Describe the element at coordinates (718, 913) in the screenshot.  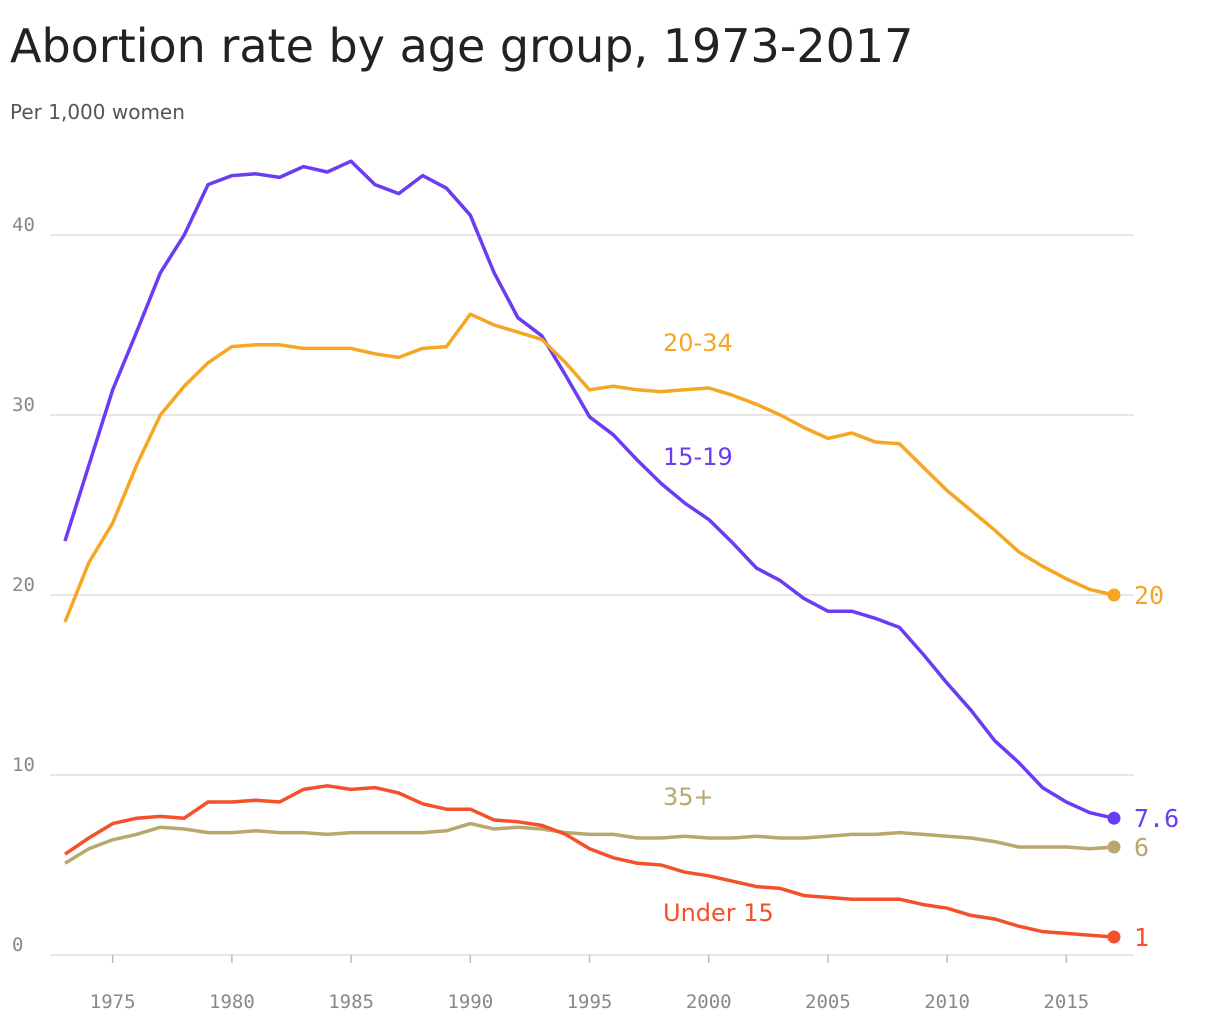
I see `series-label: Under 15` at that location.